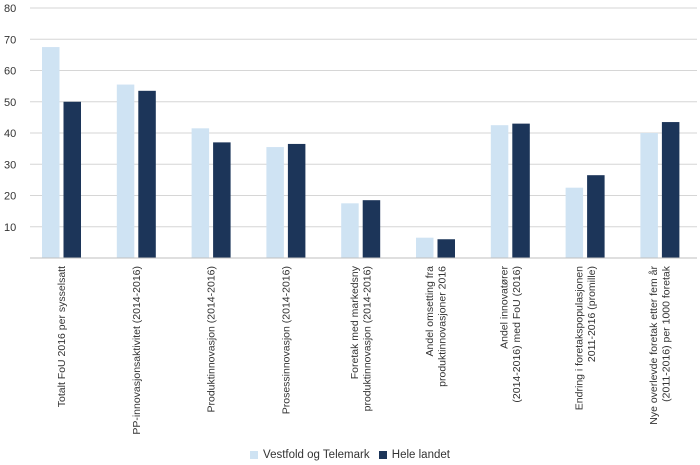  I want to click on y-axis-ticks: 10 20 30 40 50 60 70 80, so click(10, 118).